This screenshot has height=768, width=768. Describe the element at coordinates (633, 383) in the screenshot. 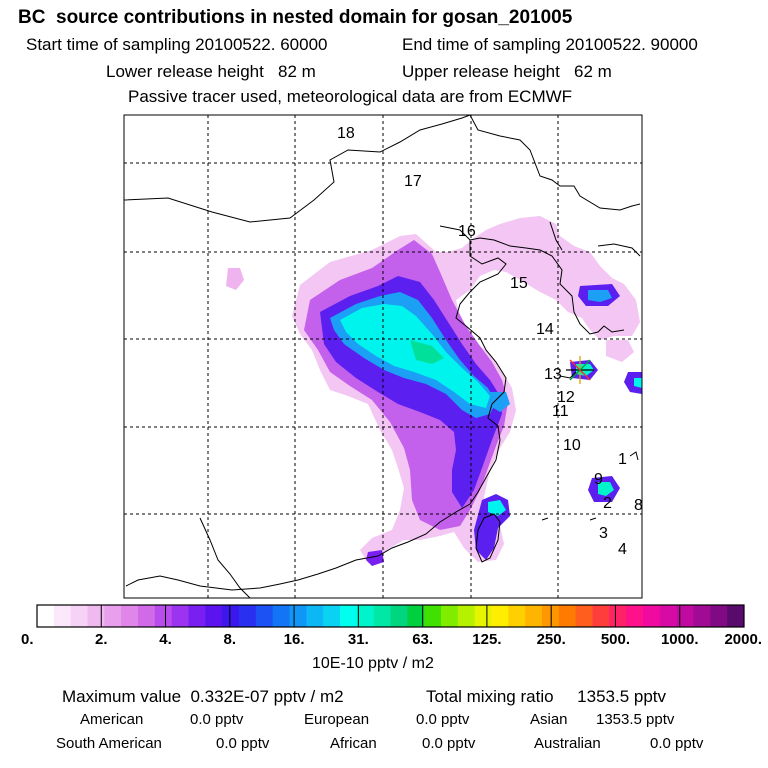

I see `plume-east` at that location.